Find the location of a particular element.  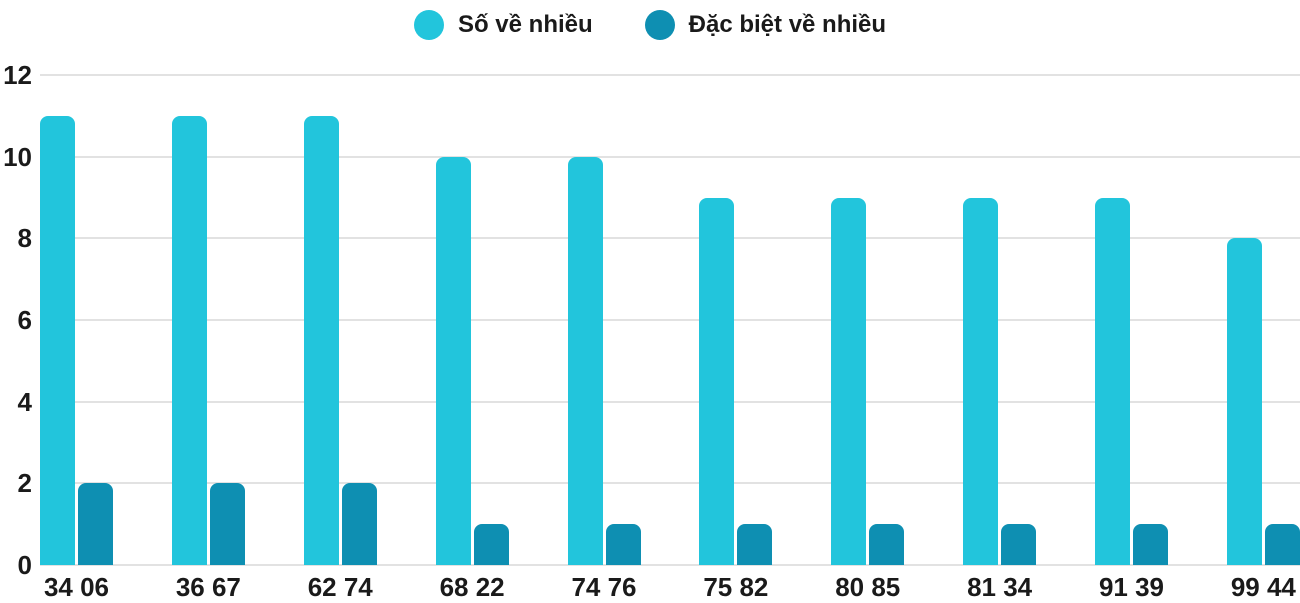

legend: Số về nhiều Đặc biệt về nhiều is located at coordinates (650, 25).